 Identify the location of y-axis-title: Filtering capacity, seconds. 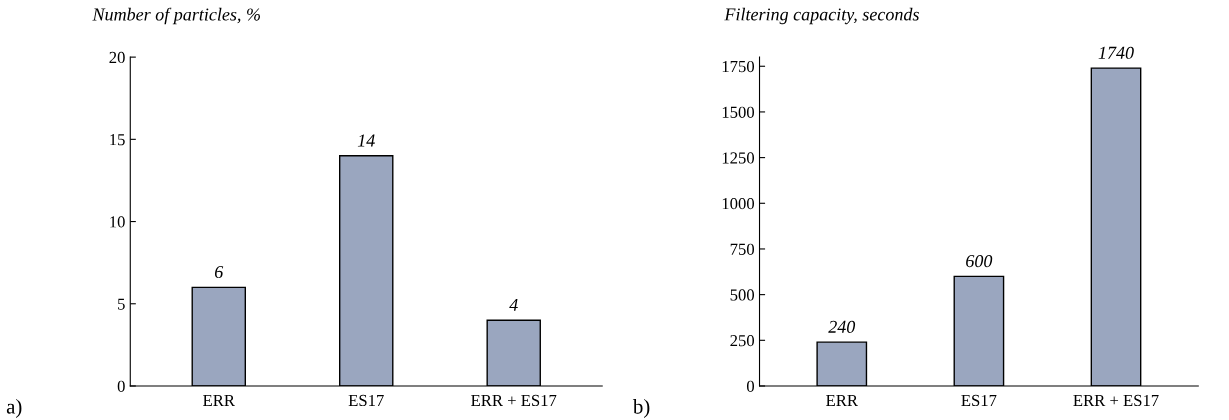
(821, 16).